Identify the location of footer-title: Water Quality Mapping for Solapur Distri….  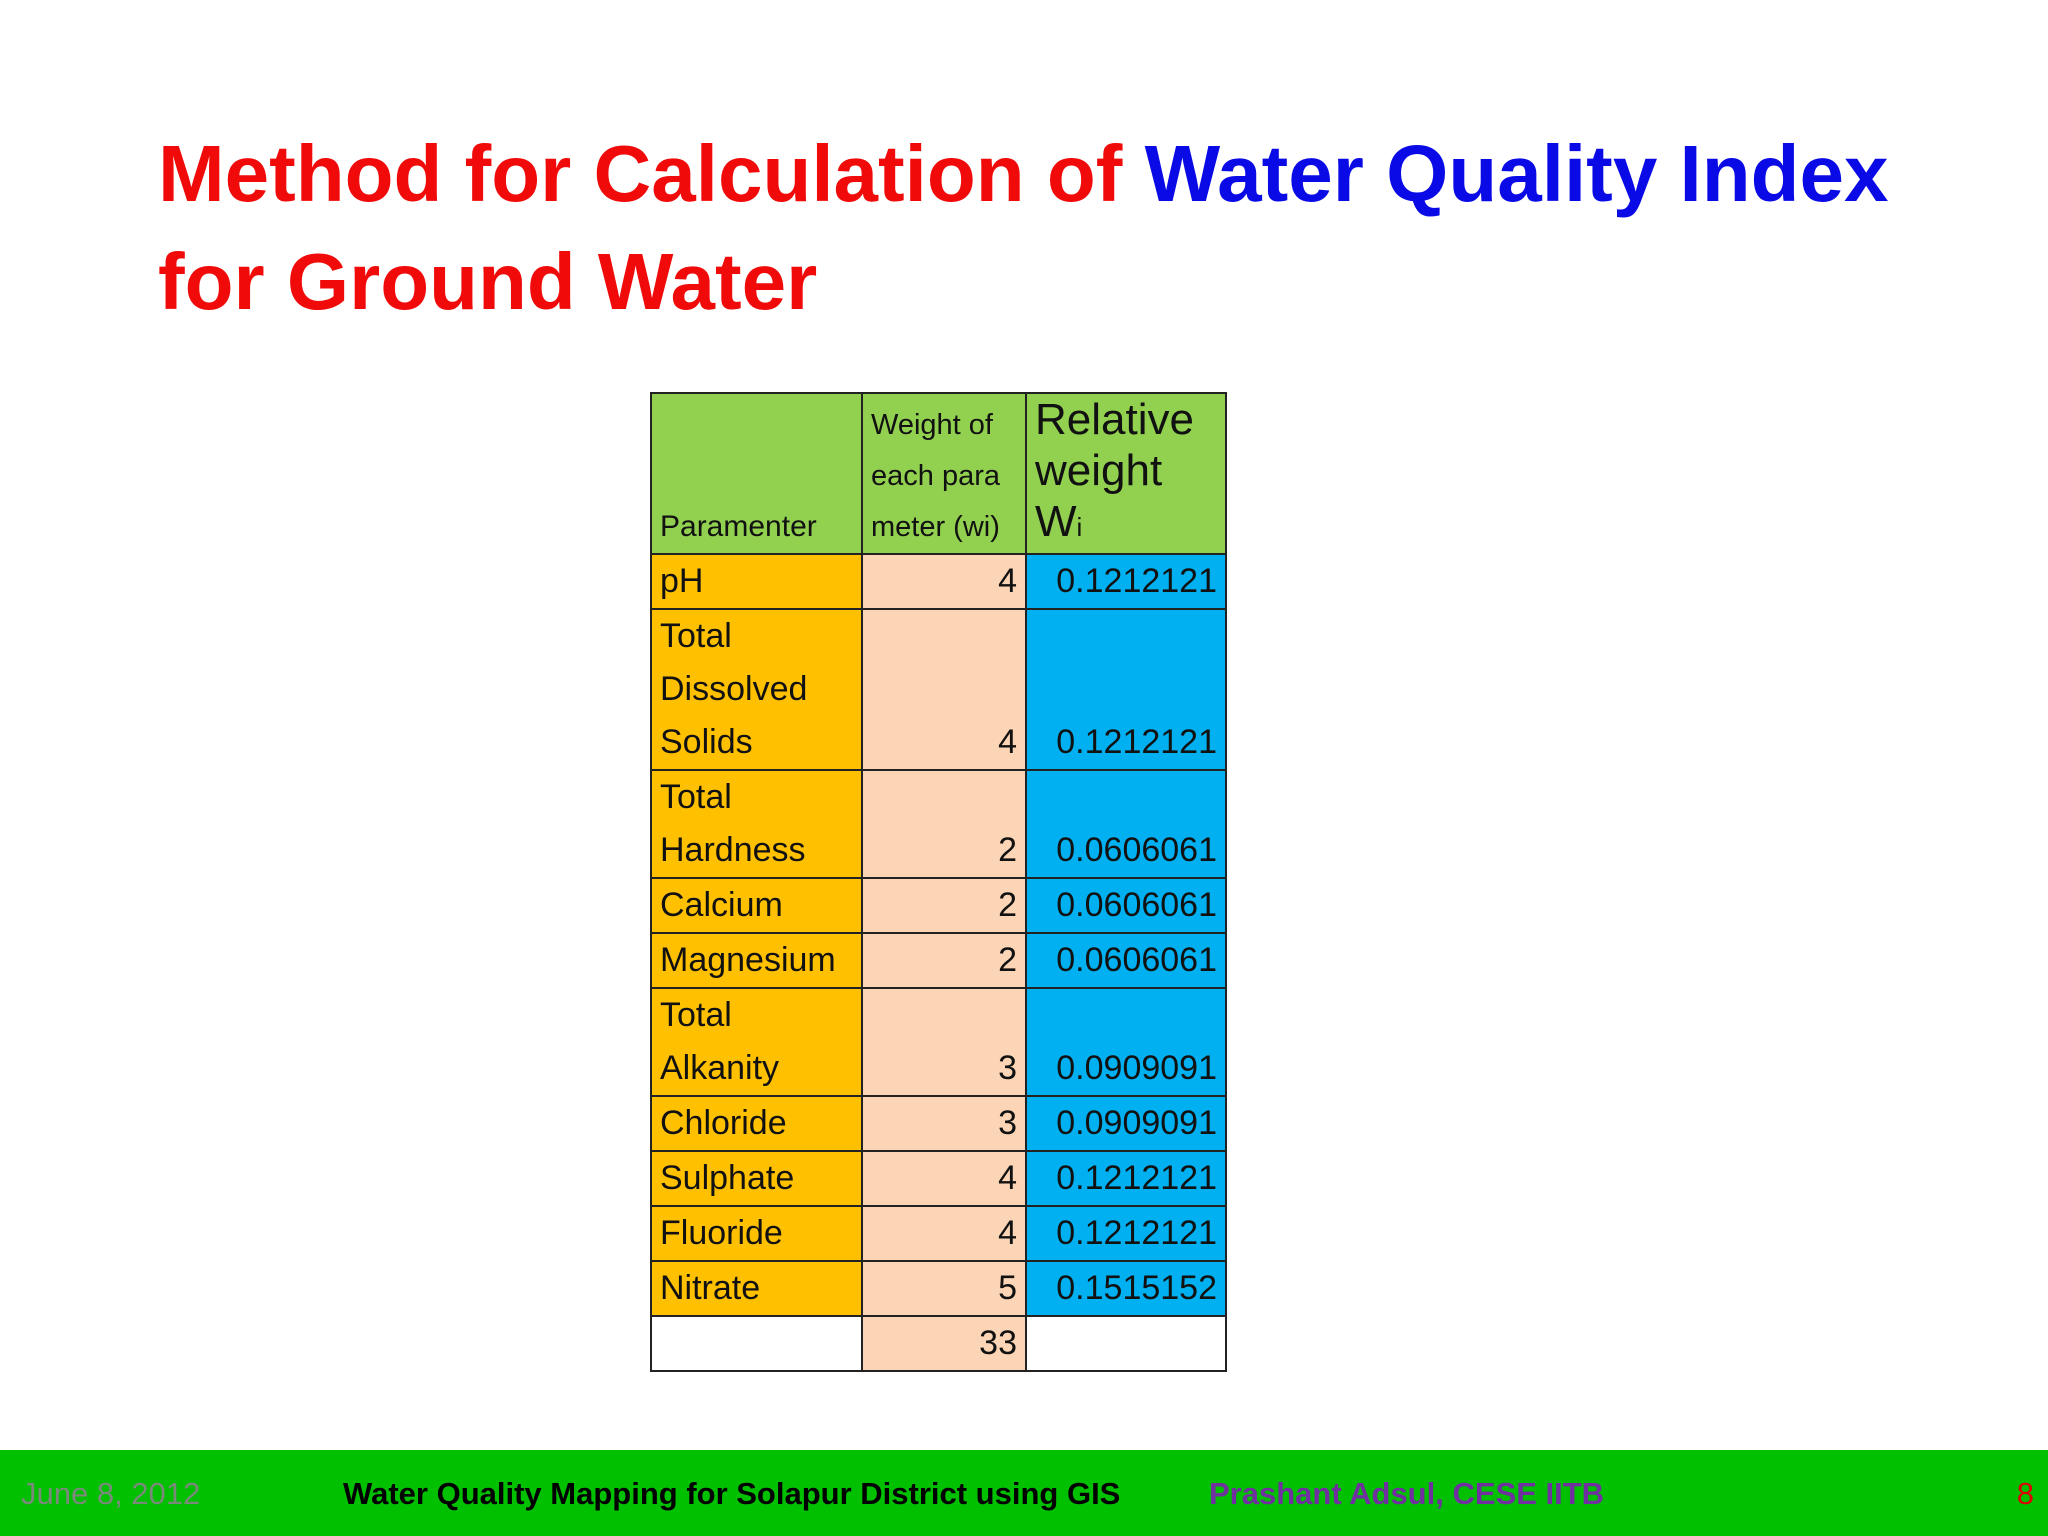
(732, 1493).